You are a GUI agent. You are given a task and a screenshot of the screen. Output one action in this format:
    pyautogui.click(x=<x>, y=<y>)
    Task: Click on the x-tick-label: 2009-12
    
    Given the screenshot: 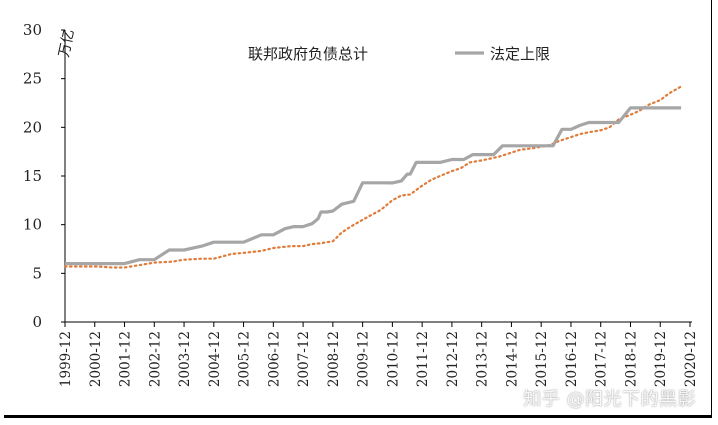 What is the action you would take?
    pyautogui.click(x=364, y=359)
    